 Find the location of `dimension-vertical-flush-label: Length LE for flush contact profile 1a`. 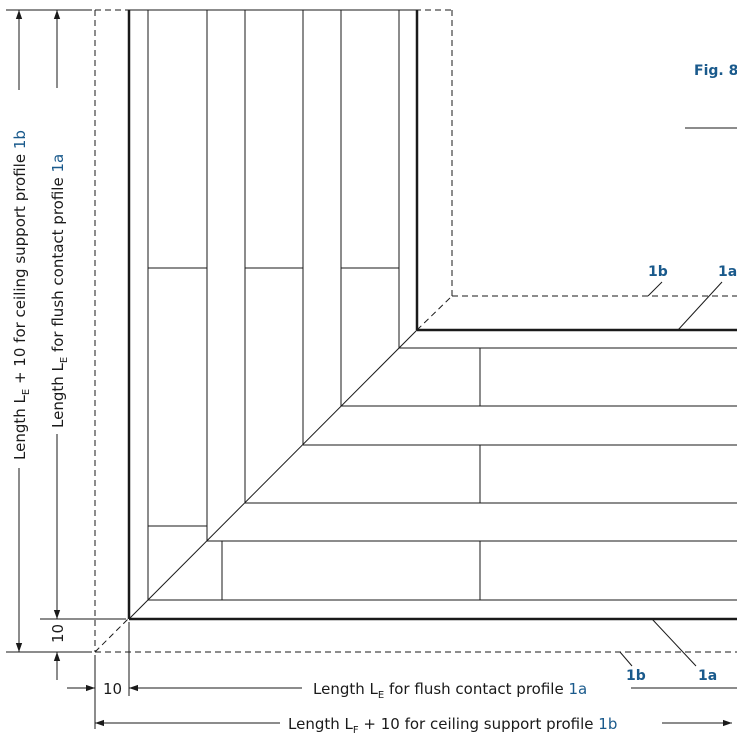

dimension-vertical-flush-label: Length LE for flush contact profile 1a is located at coordinates (59, 291).